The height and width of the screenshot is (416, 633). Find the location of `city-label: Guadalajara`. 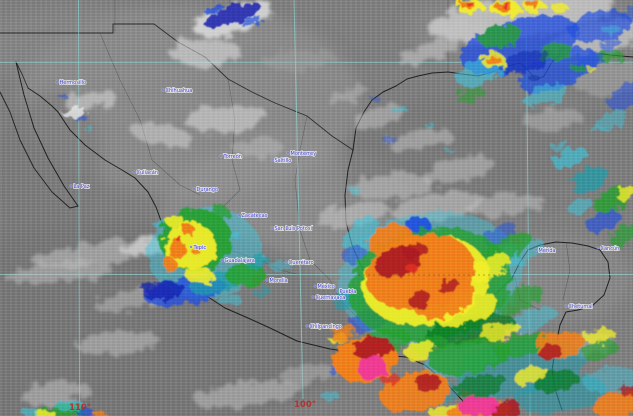

city-label: Guadalajara is located at coordinates (240, 261).